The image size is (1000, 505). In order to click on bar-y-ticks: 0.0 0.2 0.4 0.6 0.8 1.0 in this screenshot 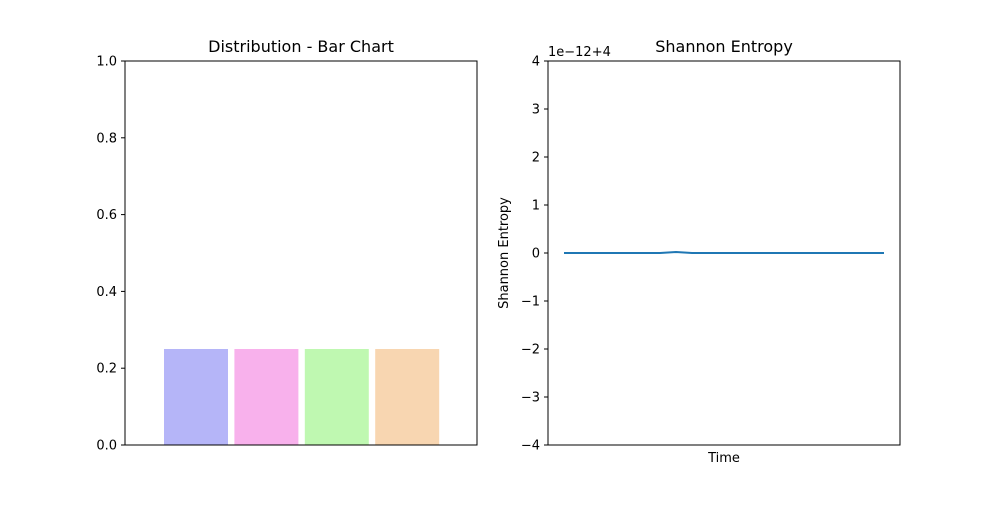, I will do `click(110, 254)`.